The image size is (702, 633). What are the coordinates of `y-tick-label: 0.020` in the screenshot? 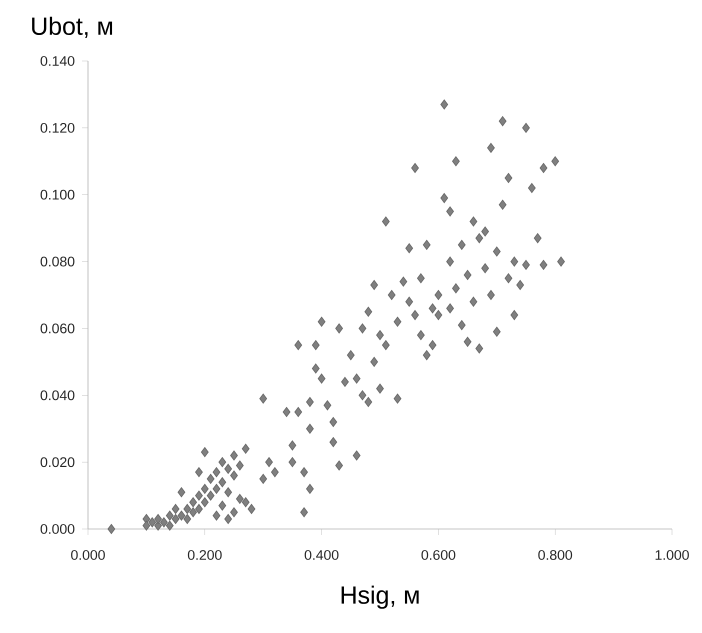 It's located at (57, 462).